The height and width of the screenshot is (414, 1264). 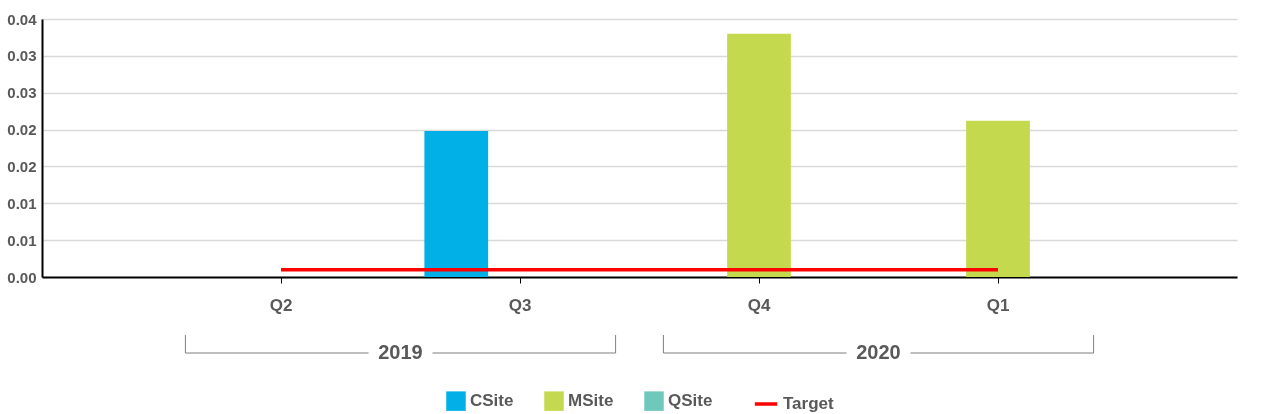 What do you see at coordinates (400, 352) in the screenshot?
I see `text: 2019` at bounding box center [400, 352].